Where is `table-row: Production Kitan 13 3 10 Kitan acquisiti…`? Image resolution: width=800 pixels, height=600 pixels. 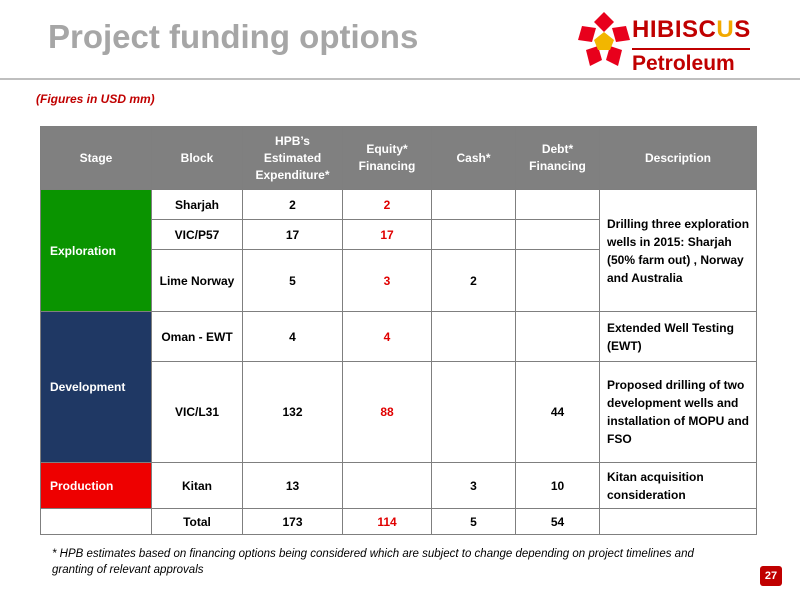 table-row: Production Kitan 13 3 10 Kitan acquisiti… is located at coordinates (398, 485).